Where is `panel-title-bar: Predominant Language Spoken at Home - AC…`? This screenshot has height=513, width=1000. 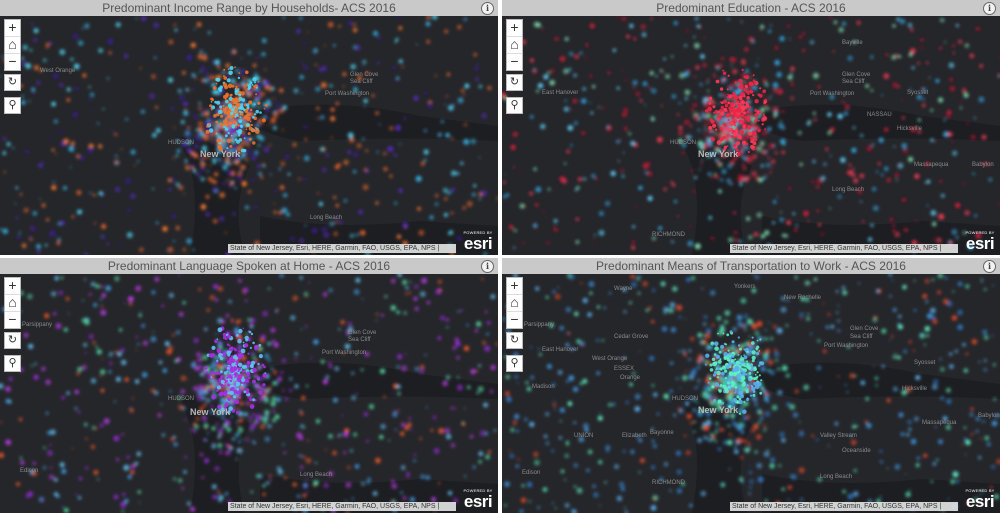
panel-title-bar: Predominant Language Spoken at Home - AC… is located at coordinates (249, 266).